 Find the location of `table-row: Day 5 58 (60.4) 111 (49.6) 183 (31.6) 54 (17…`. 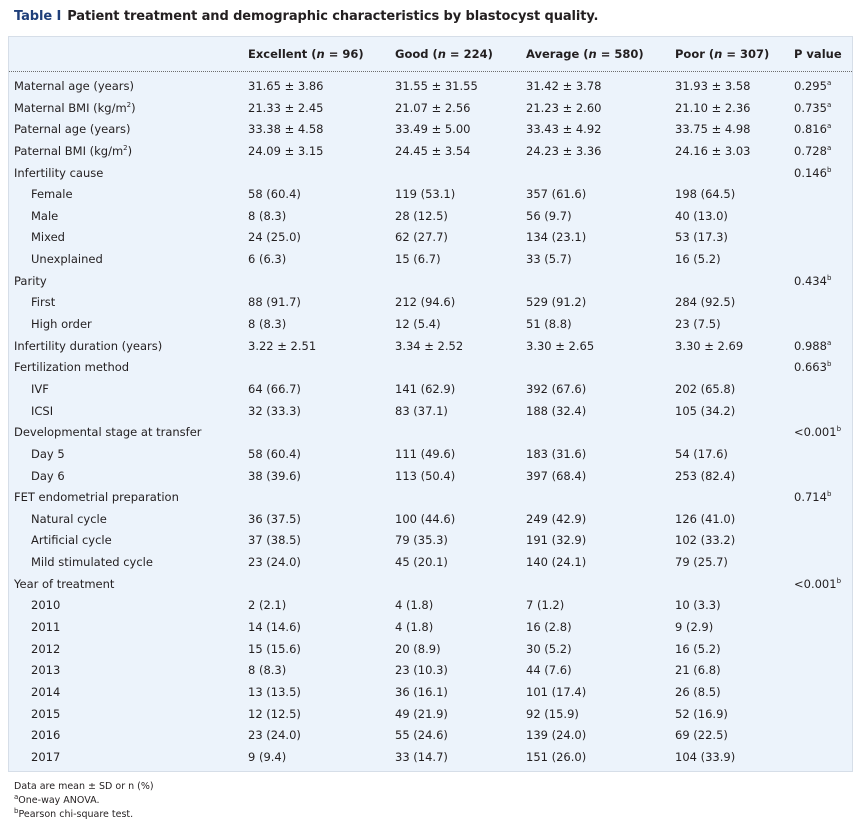

table-row: Day 5 58 (60.4) 111 (49.6) 183 (31.6) 54 (17… is located at coordinates (430, 455).